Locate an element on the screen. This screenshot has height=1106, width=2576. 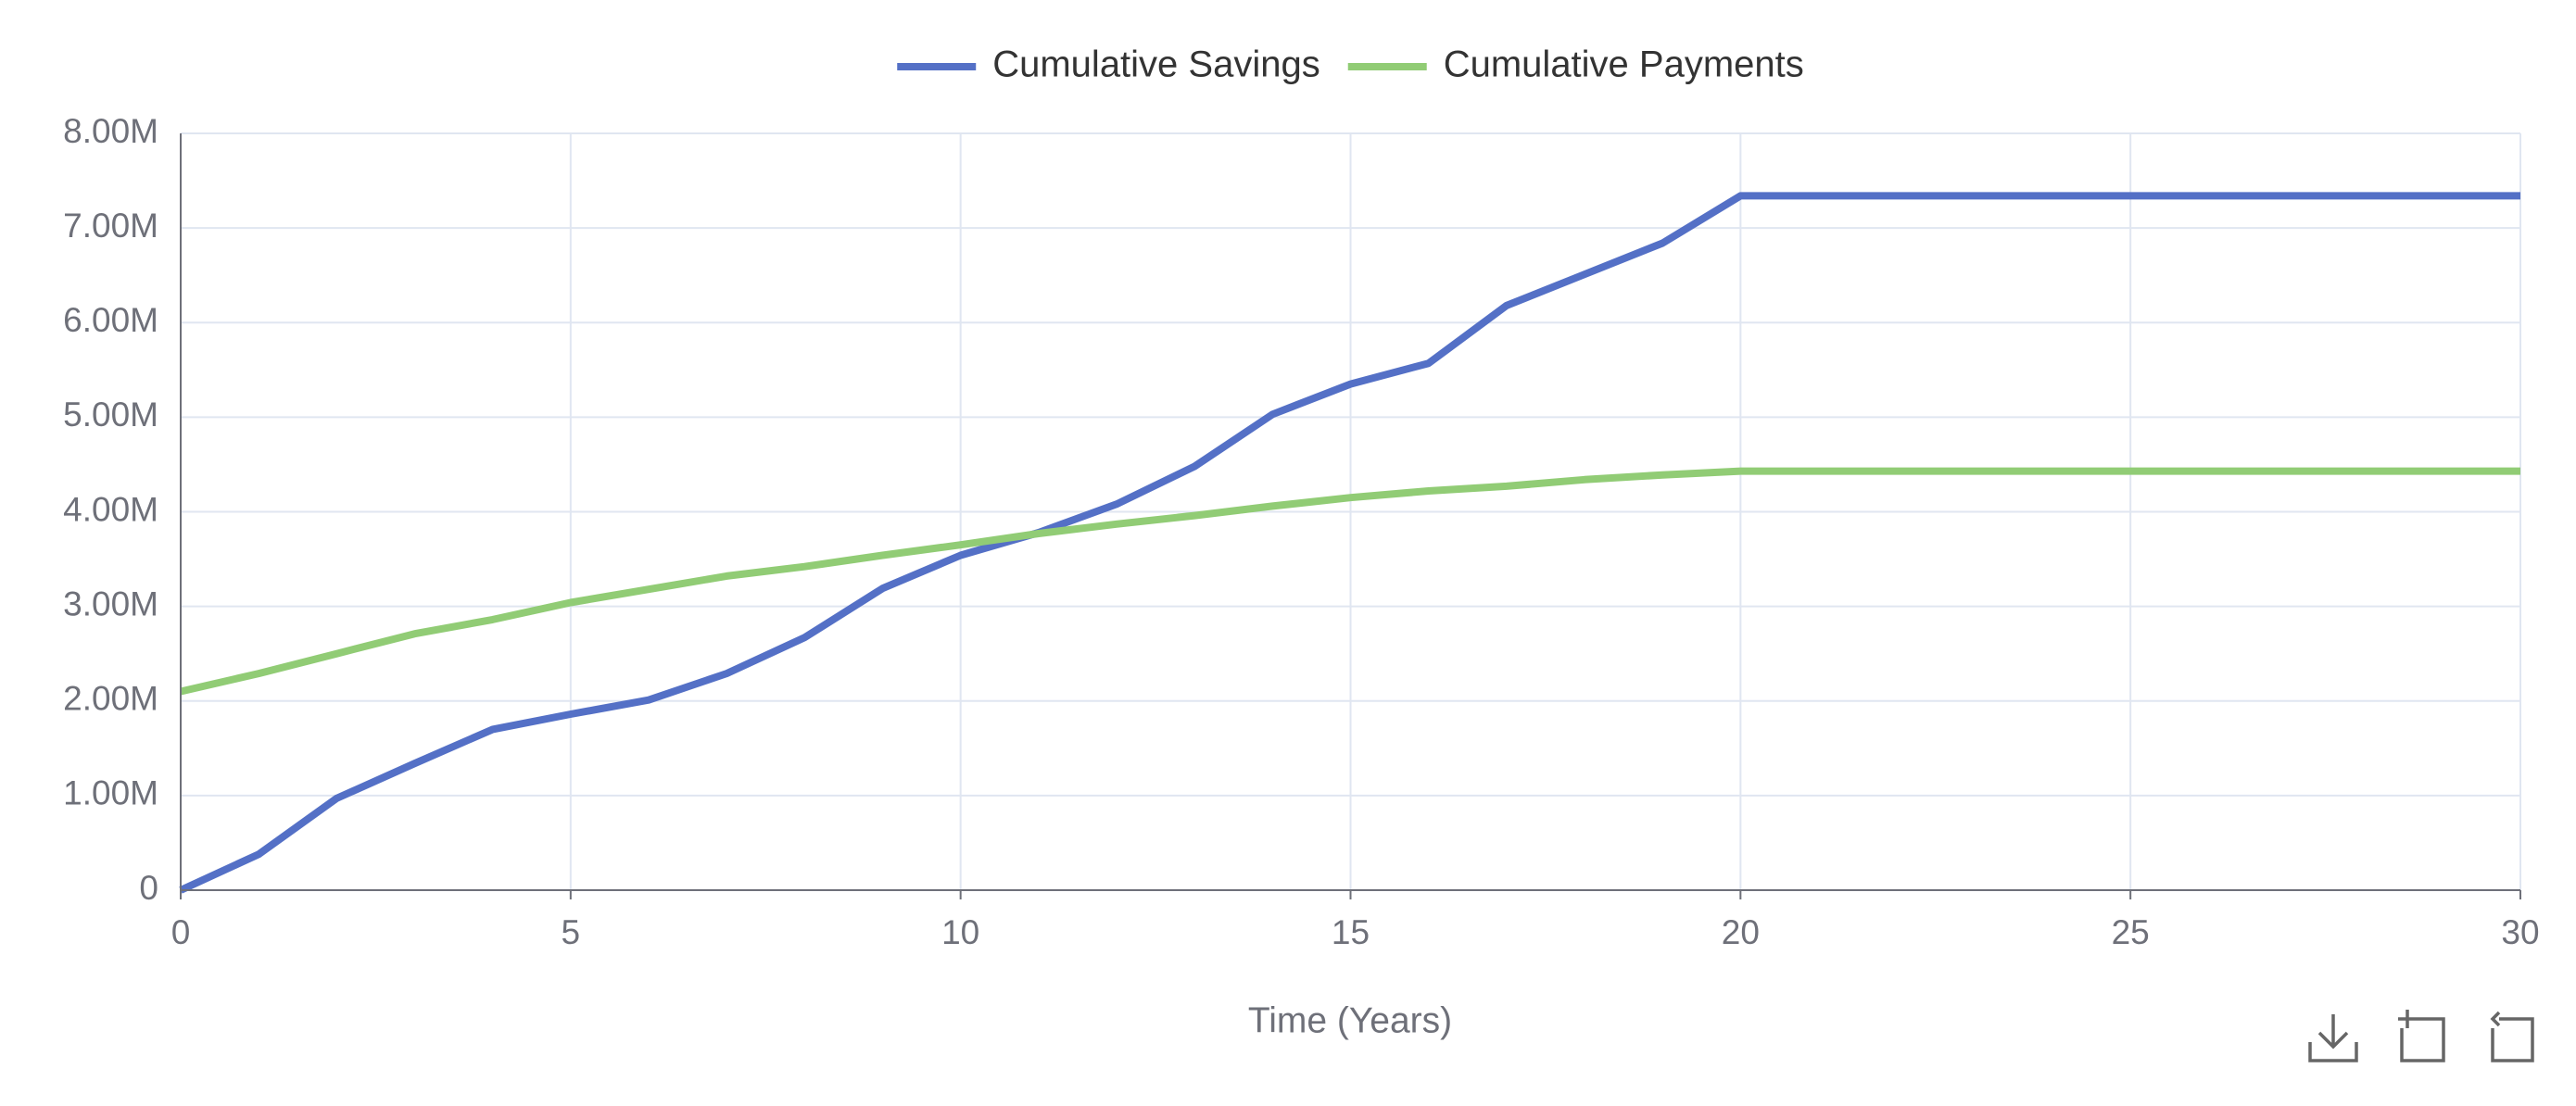
restore-icon is located at coordinates (2512, 1036).